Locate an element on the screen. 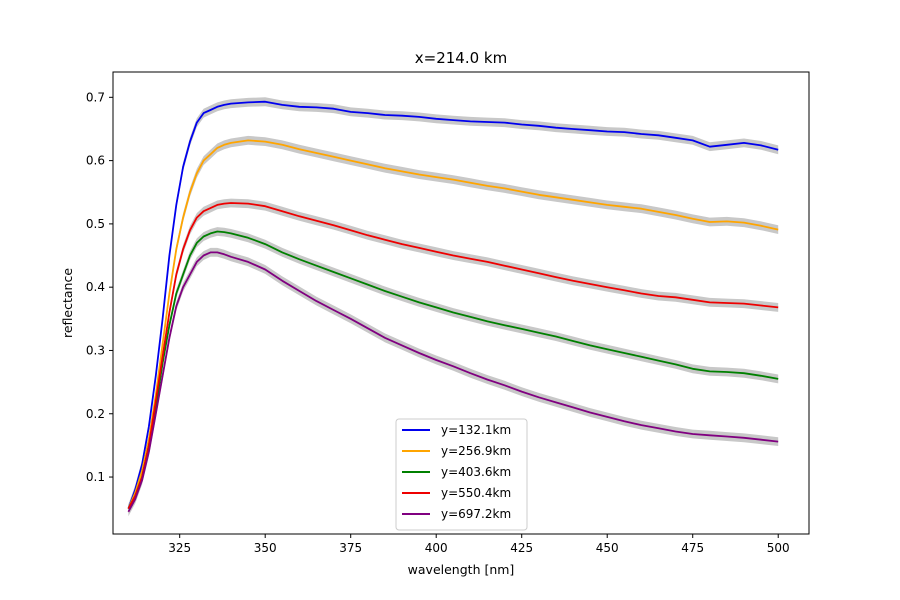 This screenshot has height=600, width=900. legend-entry: y=132.1km is located at coordinates (456, 430).